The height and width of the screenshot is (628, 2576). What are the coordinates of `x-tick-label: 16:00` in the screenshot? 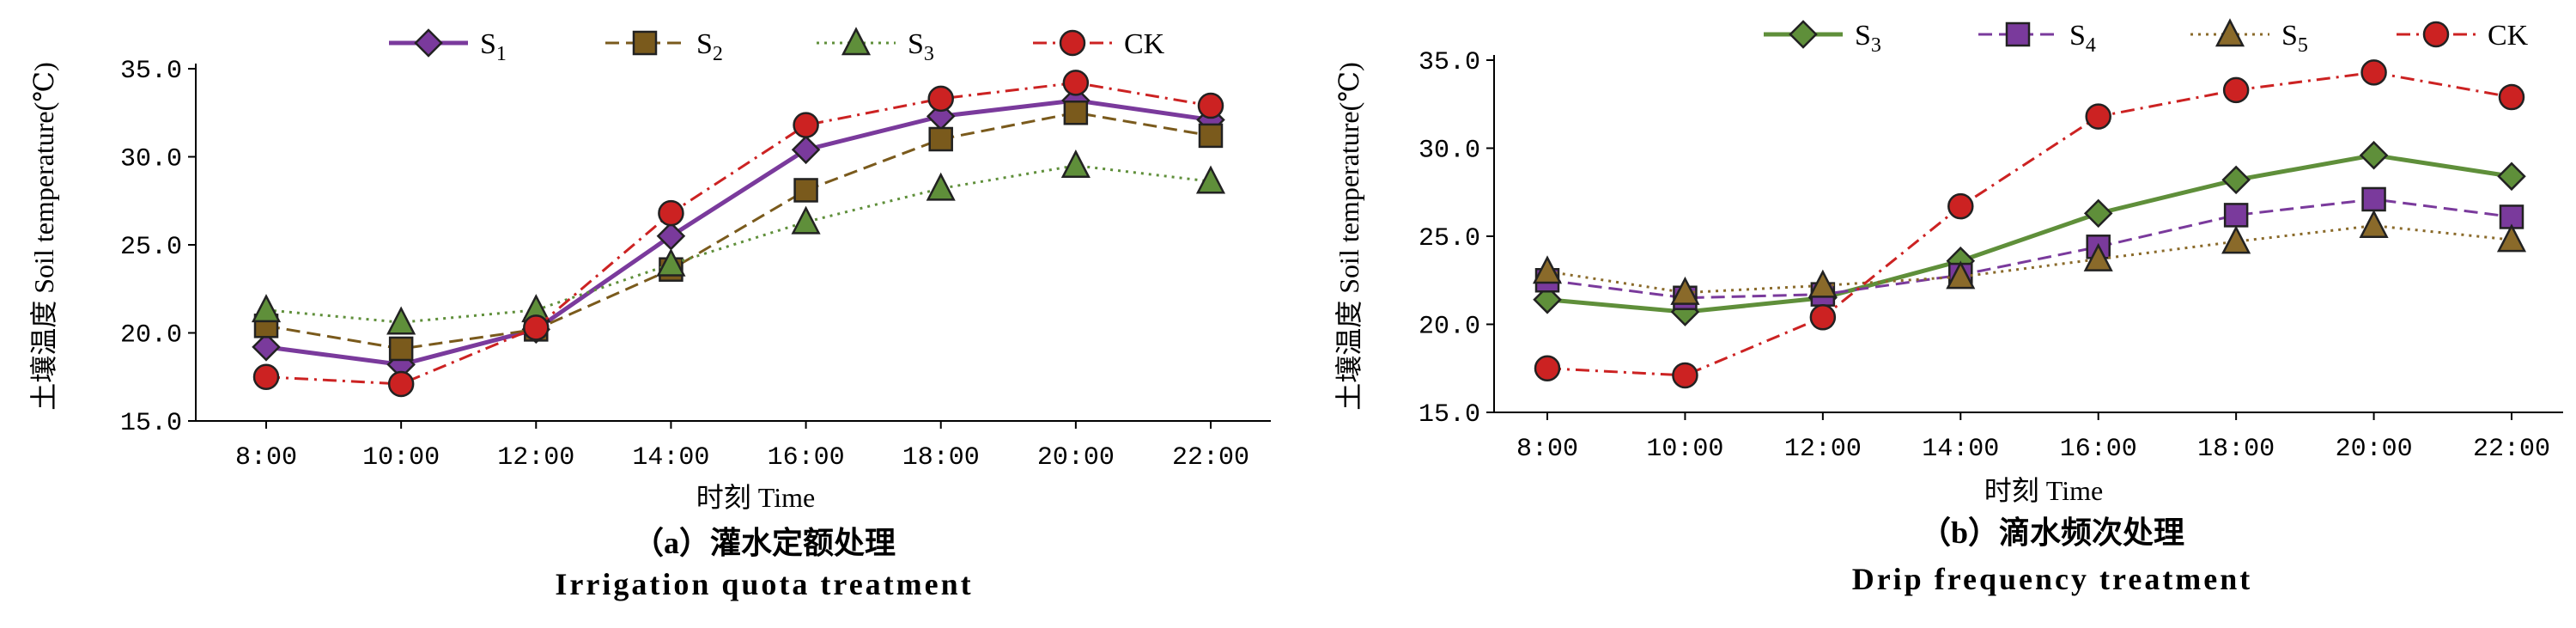 It's located at (806, 458).